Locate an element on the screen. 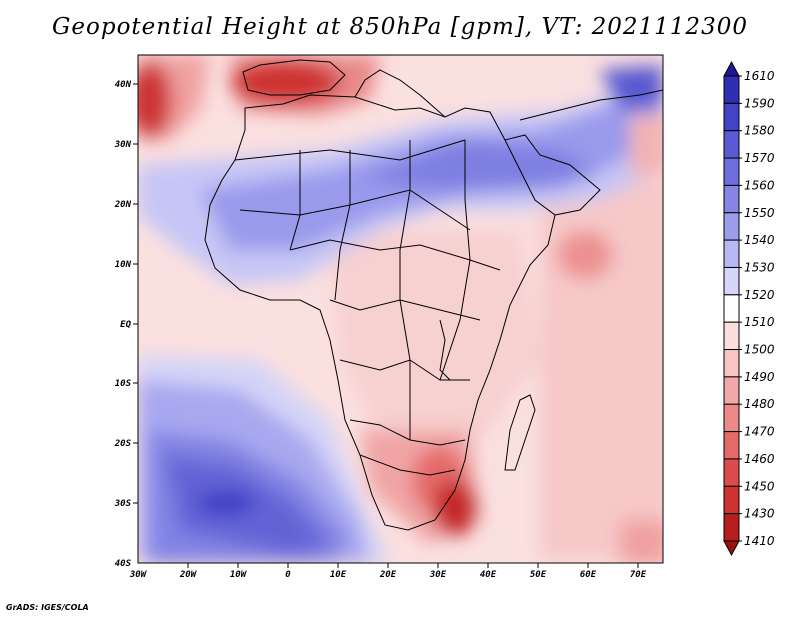  lon-tick-label: 20E is located at coordinates (388, 575).